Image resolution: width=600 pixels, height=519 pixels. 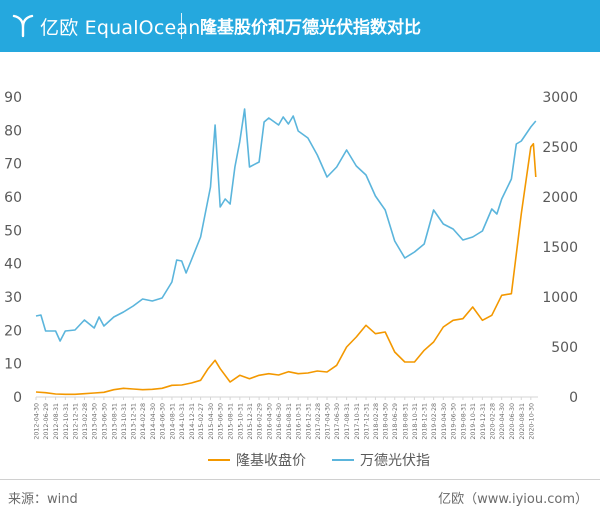 What do you see at coordinates (182, 421) in the screenshot?
I see `x-axis-tick-label: 2014-10-31` at bounding box center [182, 421].